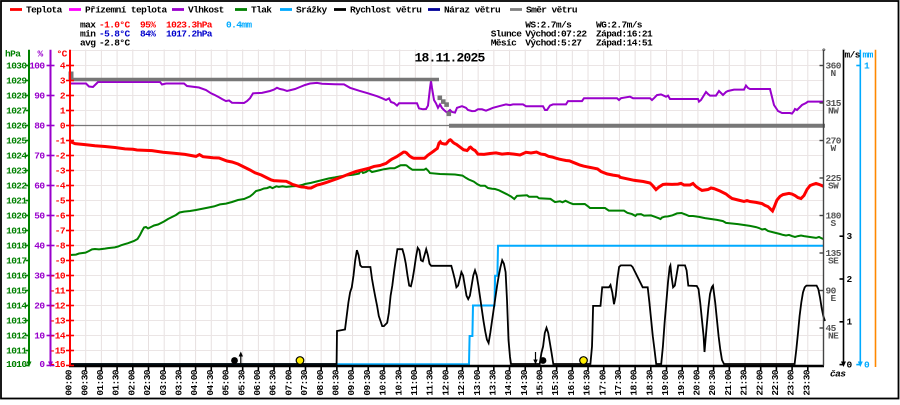 The width and height of the screenshot is (900, 405). I want to click on svg-text: SE, so click(833, 260).